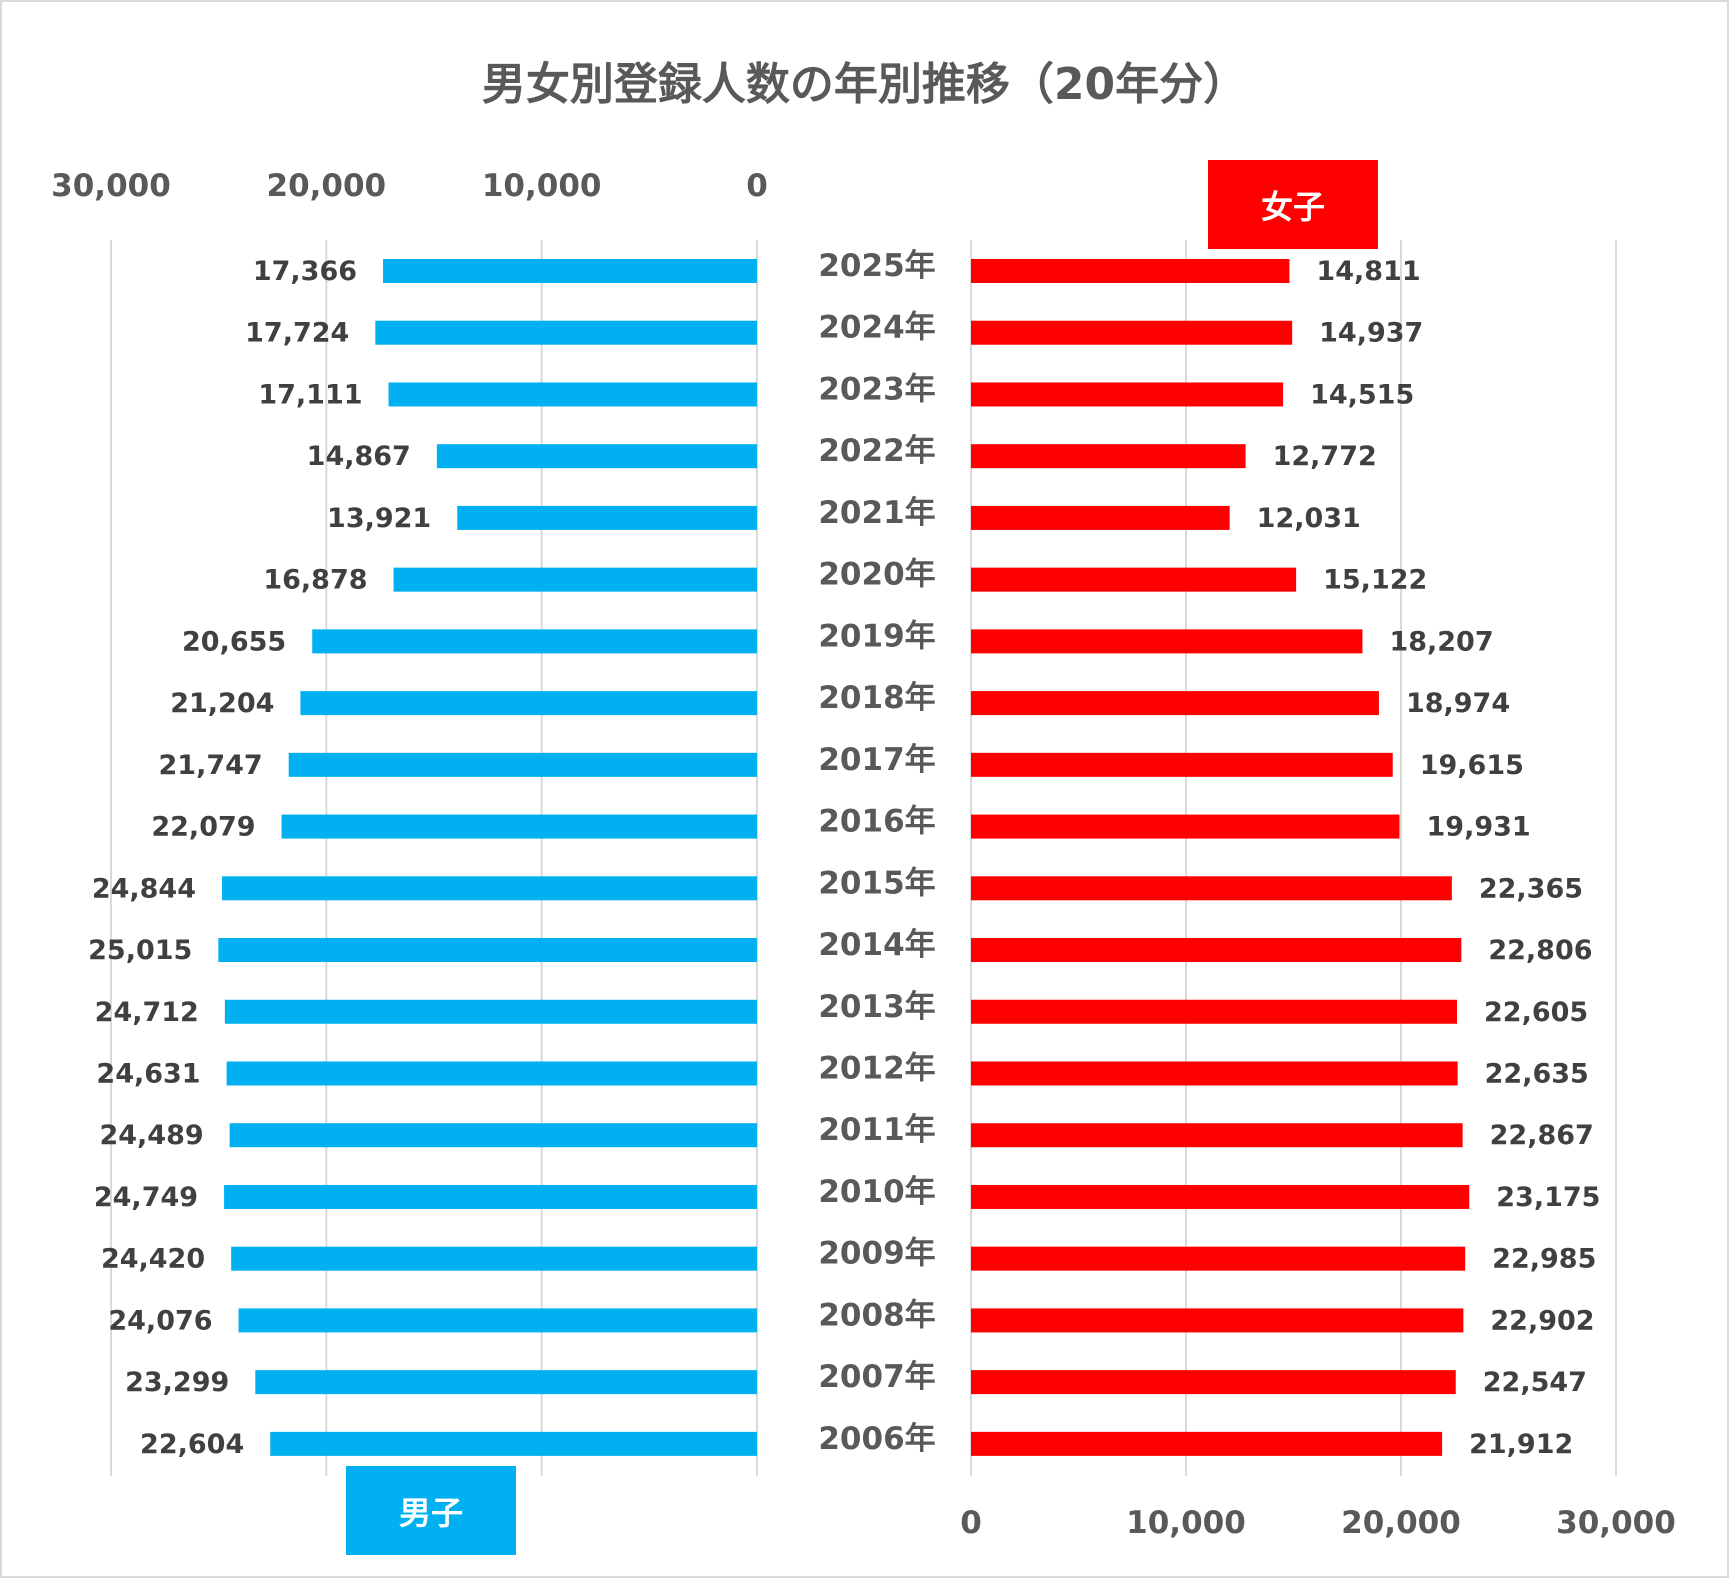 The width and height of the screenshot is (1729, 1578). What do you see at coordinates (757, 186) in the screenshot?
I see `left-axis-tick: 0` at bounding box center [757, 186].